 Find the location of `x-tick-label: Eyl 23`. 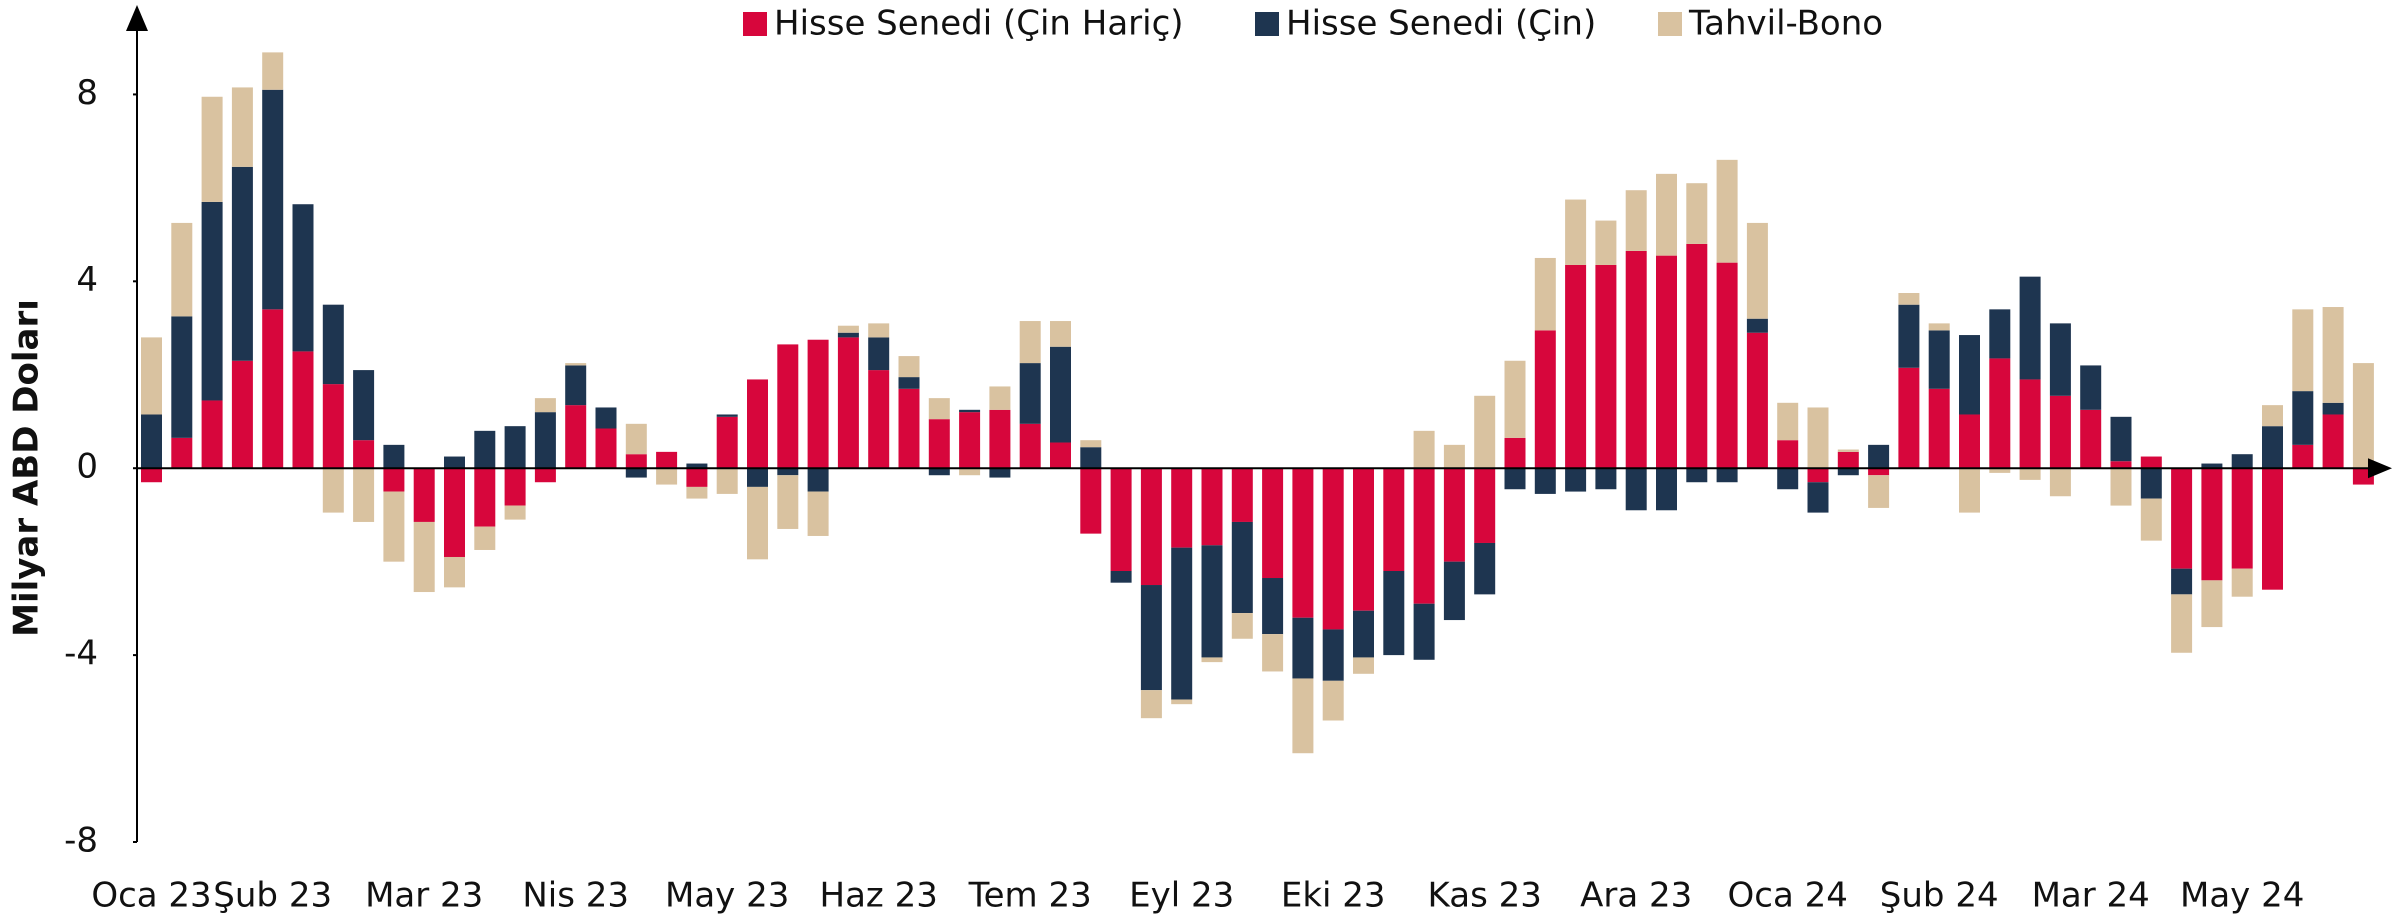

x-tick-label: Eyl 23 is located at coordinates (1181, 896).